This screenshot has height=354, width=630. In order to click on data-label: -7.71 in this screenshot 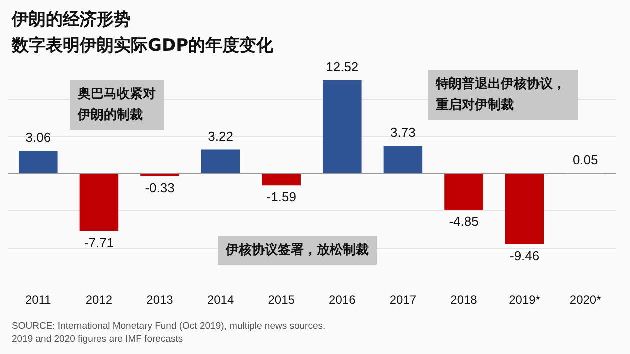, I will do `click(99, 242)`.